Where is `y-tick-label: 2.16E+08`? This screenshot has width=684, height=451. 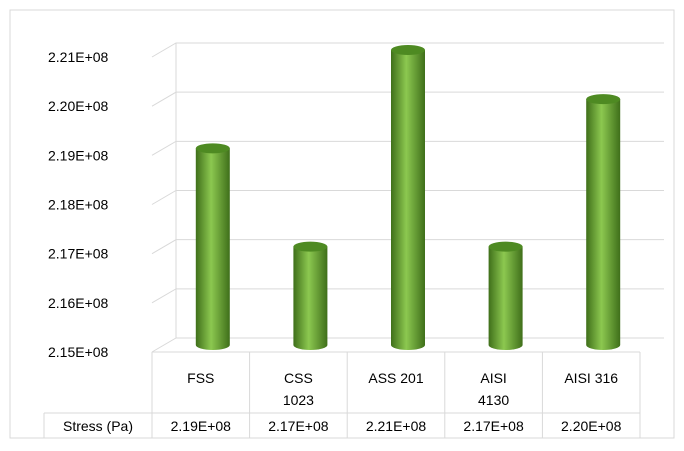
y-tick-label: 2.16E+08 is located at coordinates (78, 303).